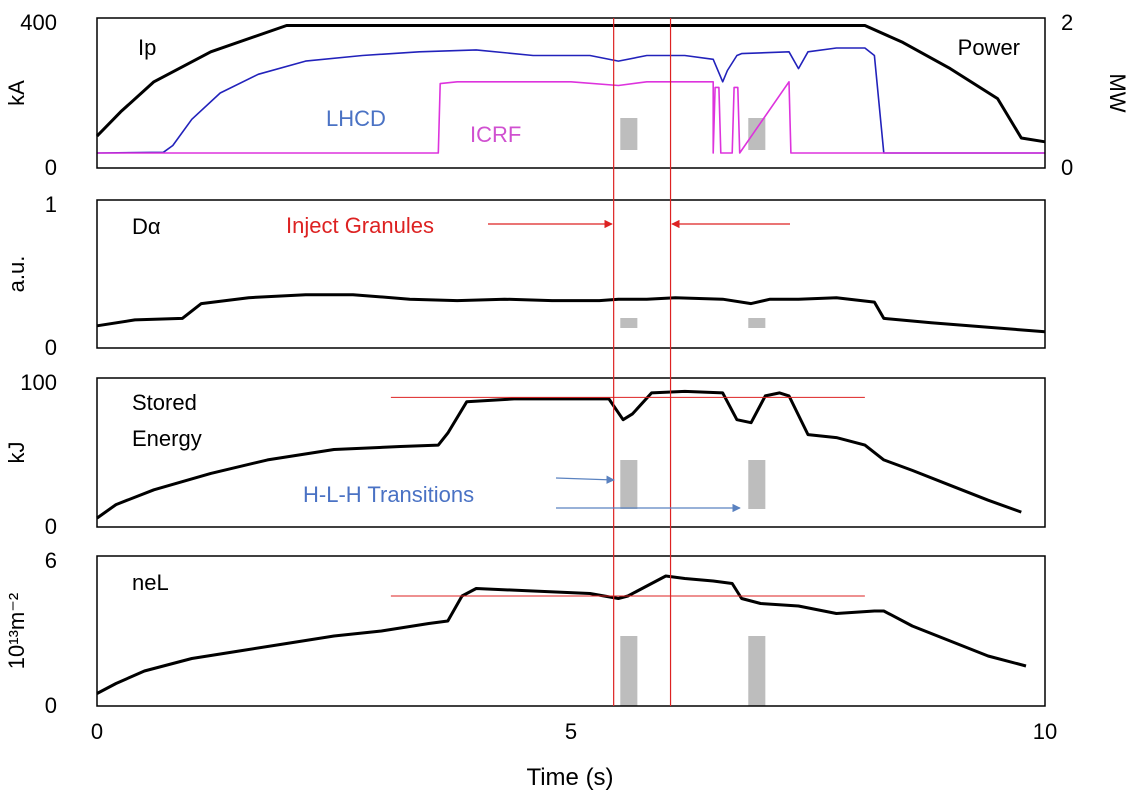 This screenshot has width=1132, height=806. What do you see at coordinates (1067, 167) in the screenshot?
I see `right-tick-label-low: 0` at bounding box center [1067, 167].